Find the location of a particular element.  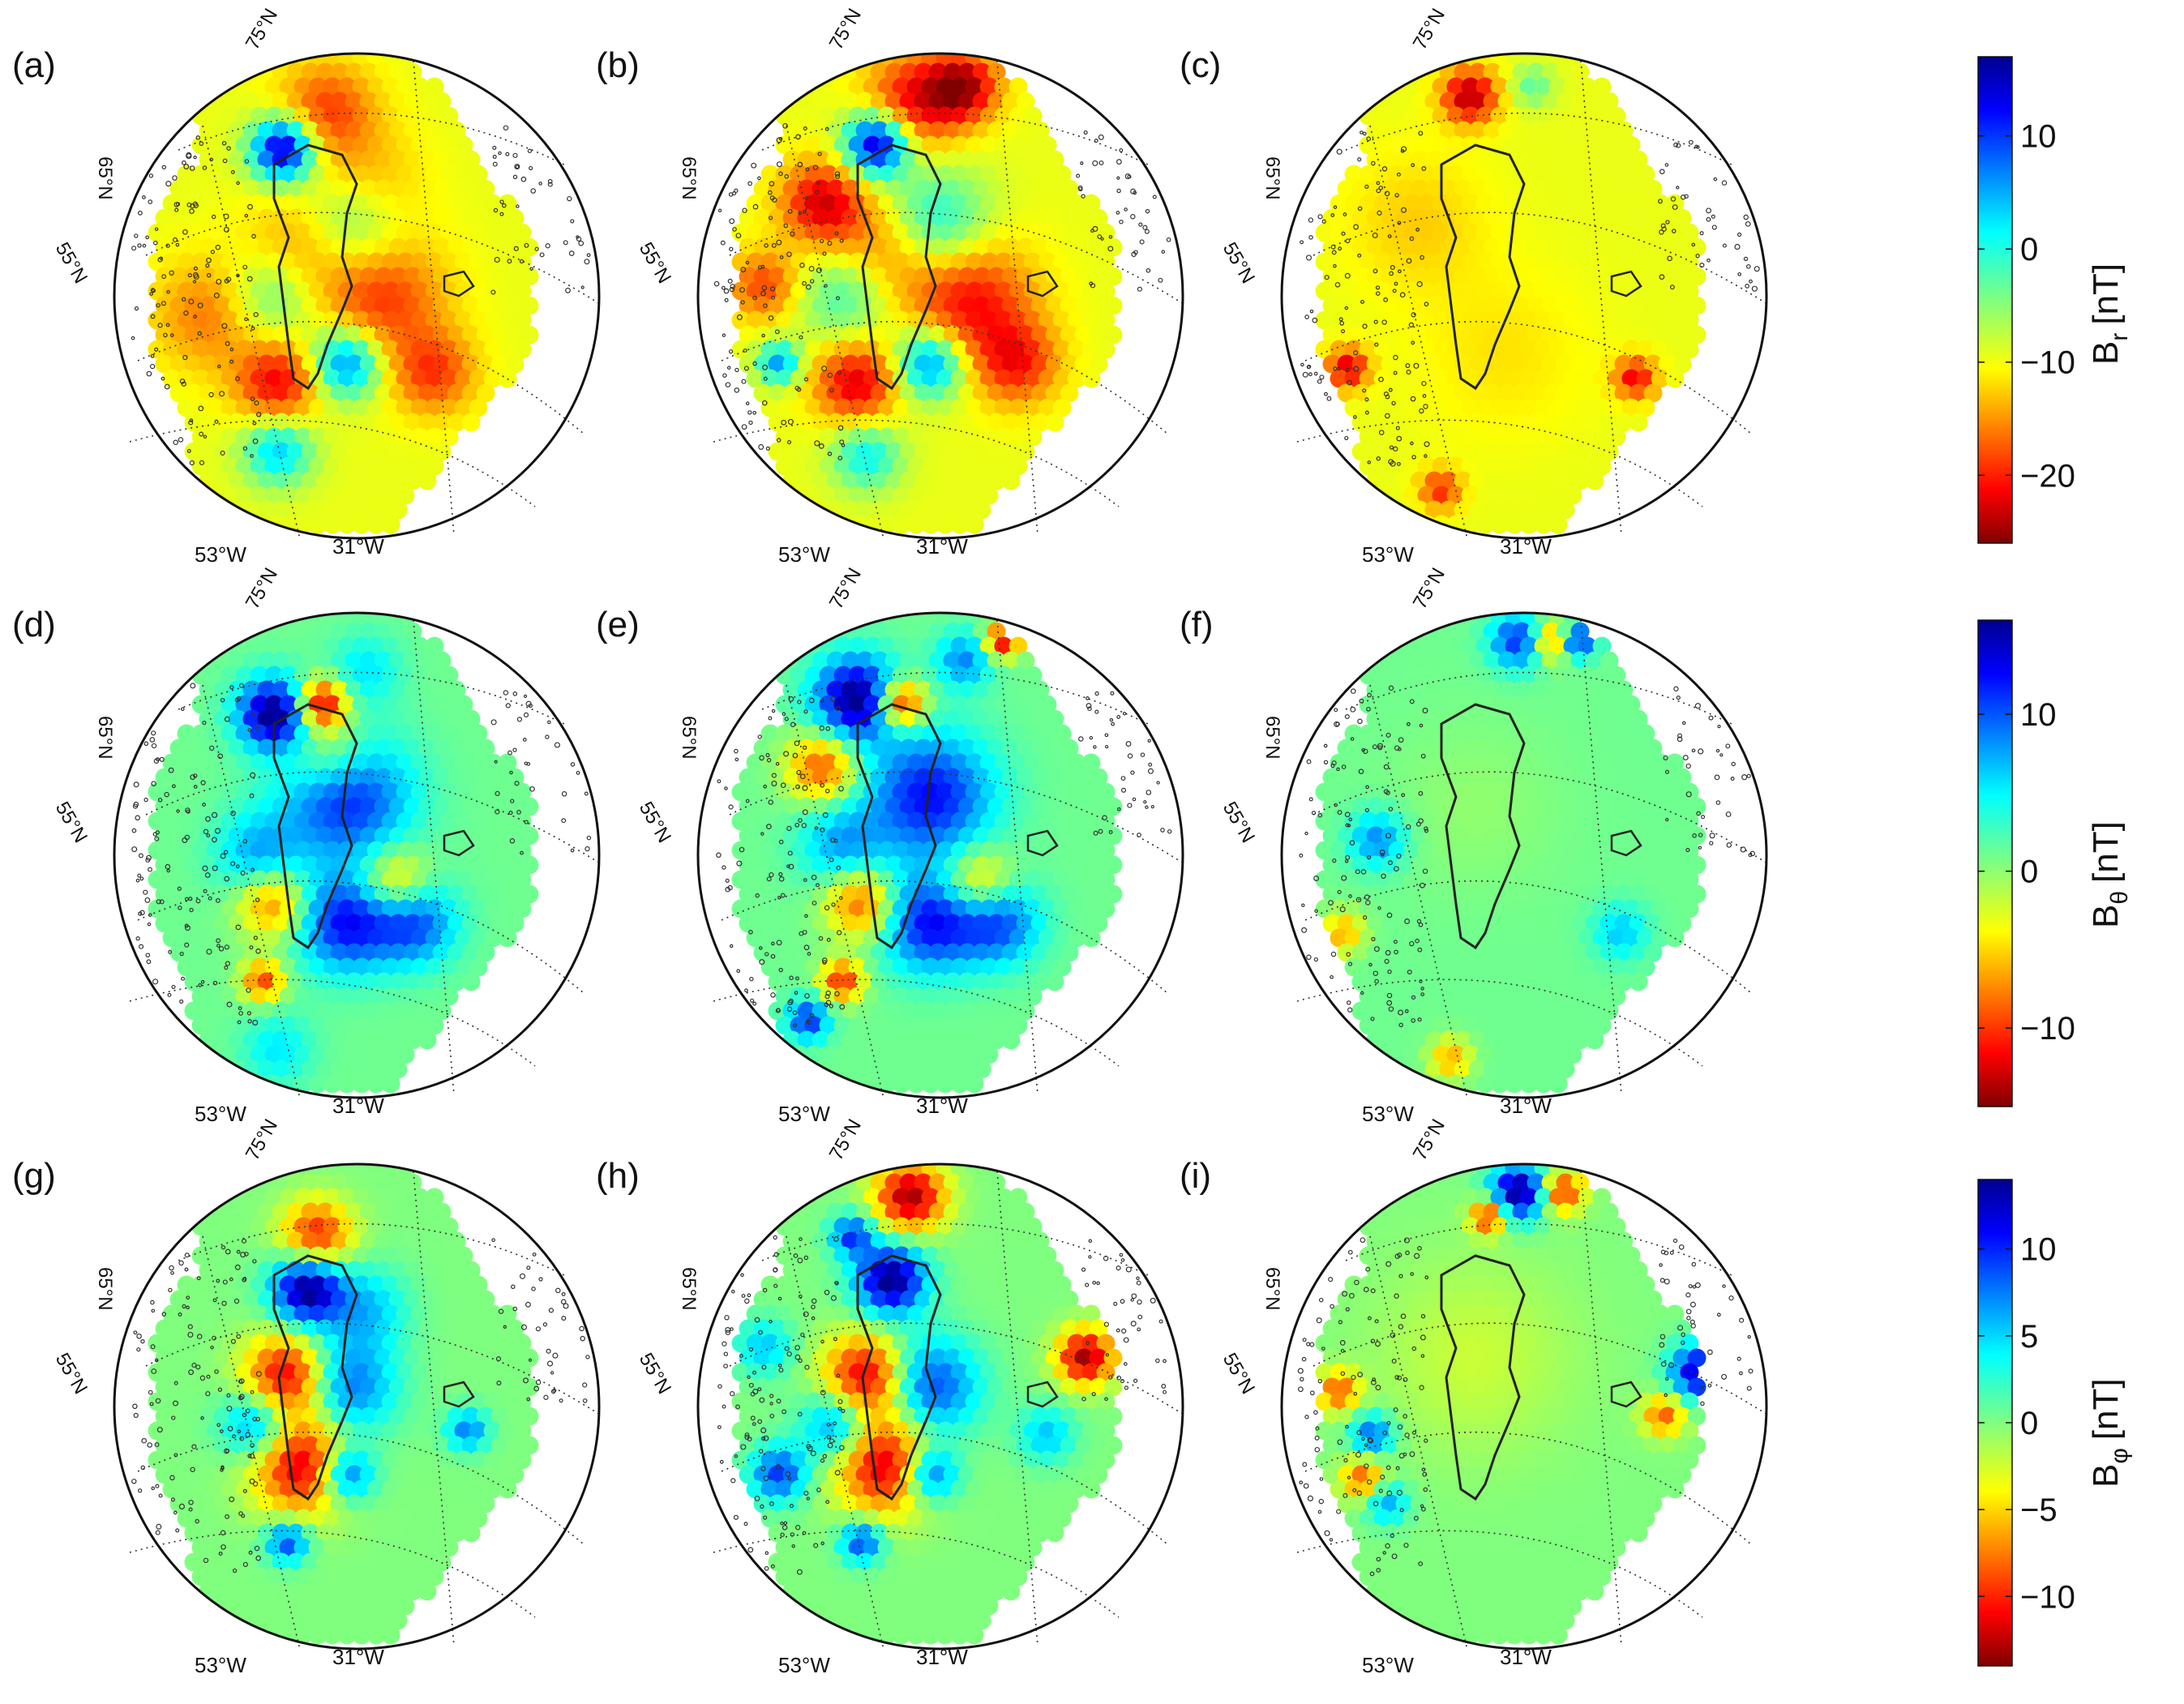

colorbar-tick-label: −5 is located at coordinates (2039, 1510).